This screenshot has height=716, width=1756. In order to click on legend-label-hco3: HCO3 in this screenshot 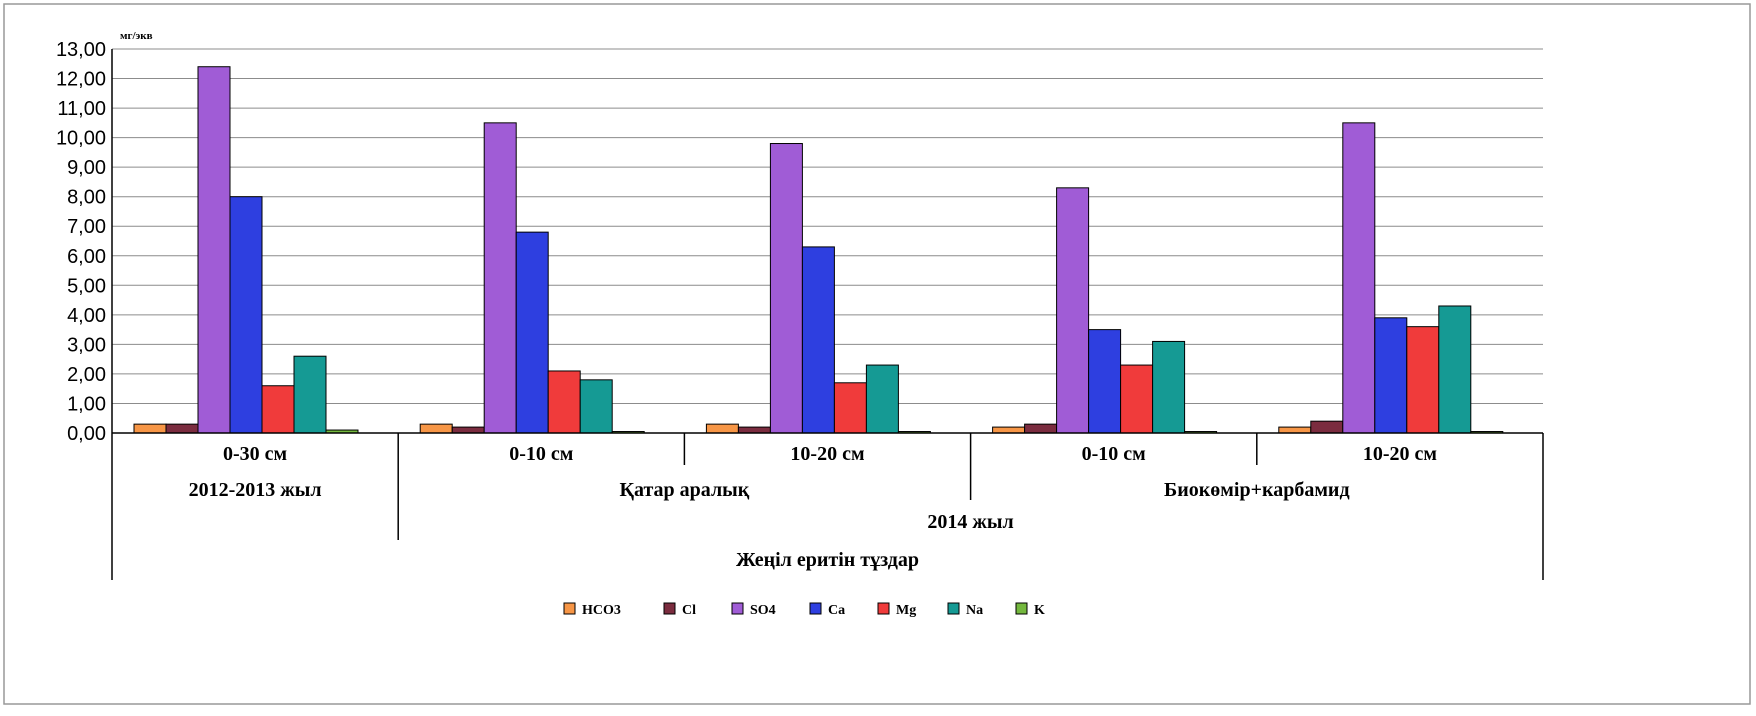, I will do `click(601, 610)`.